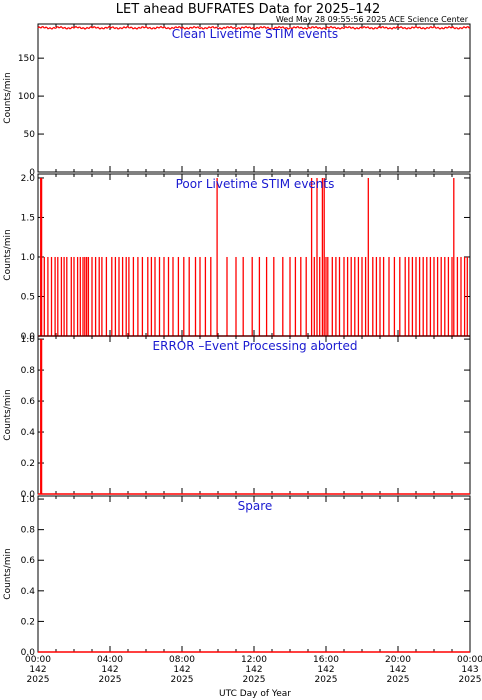 This screenshot has width=482, height=700. I want to click on y-tick-label: 0, so click(32, 173).